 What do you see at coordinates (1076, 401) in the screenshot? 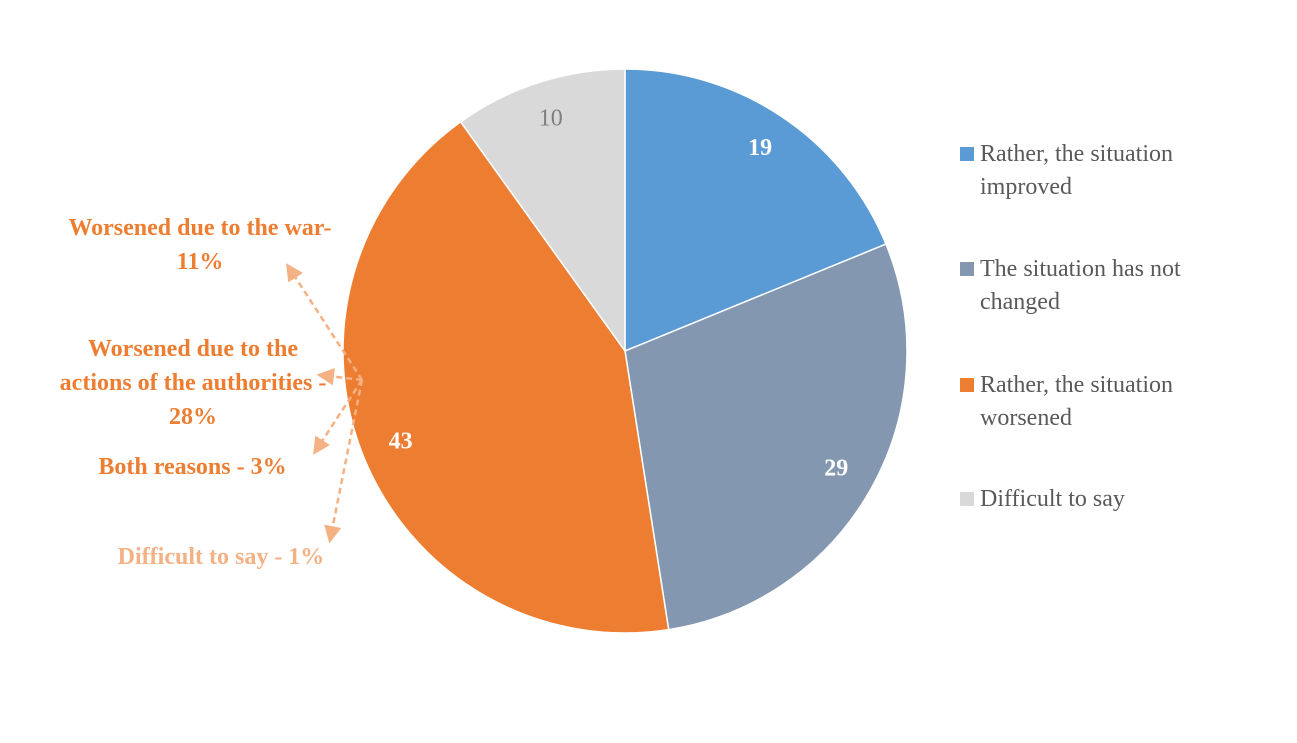
I see `legend-label: Rather, the situation worsened` at bounding box center [1076, 401].